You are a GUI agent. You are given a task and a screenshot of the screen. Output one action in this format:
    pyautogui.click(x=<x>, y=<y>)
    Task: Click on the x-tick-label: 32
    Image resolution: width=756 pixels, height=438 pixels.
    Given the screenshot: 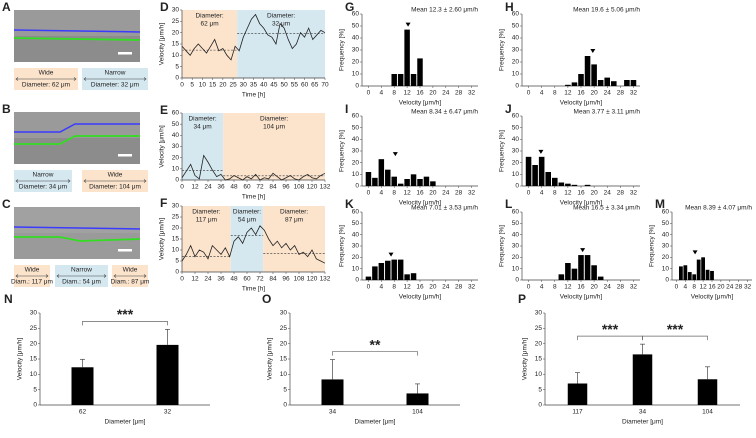 What is the action you would take?
    pyautogui.click(x=472, y=193)
    